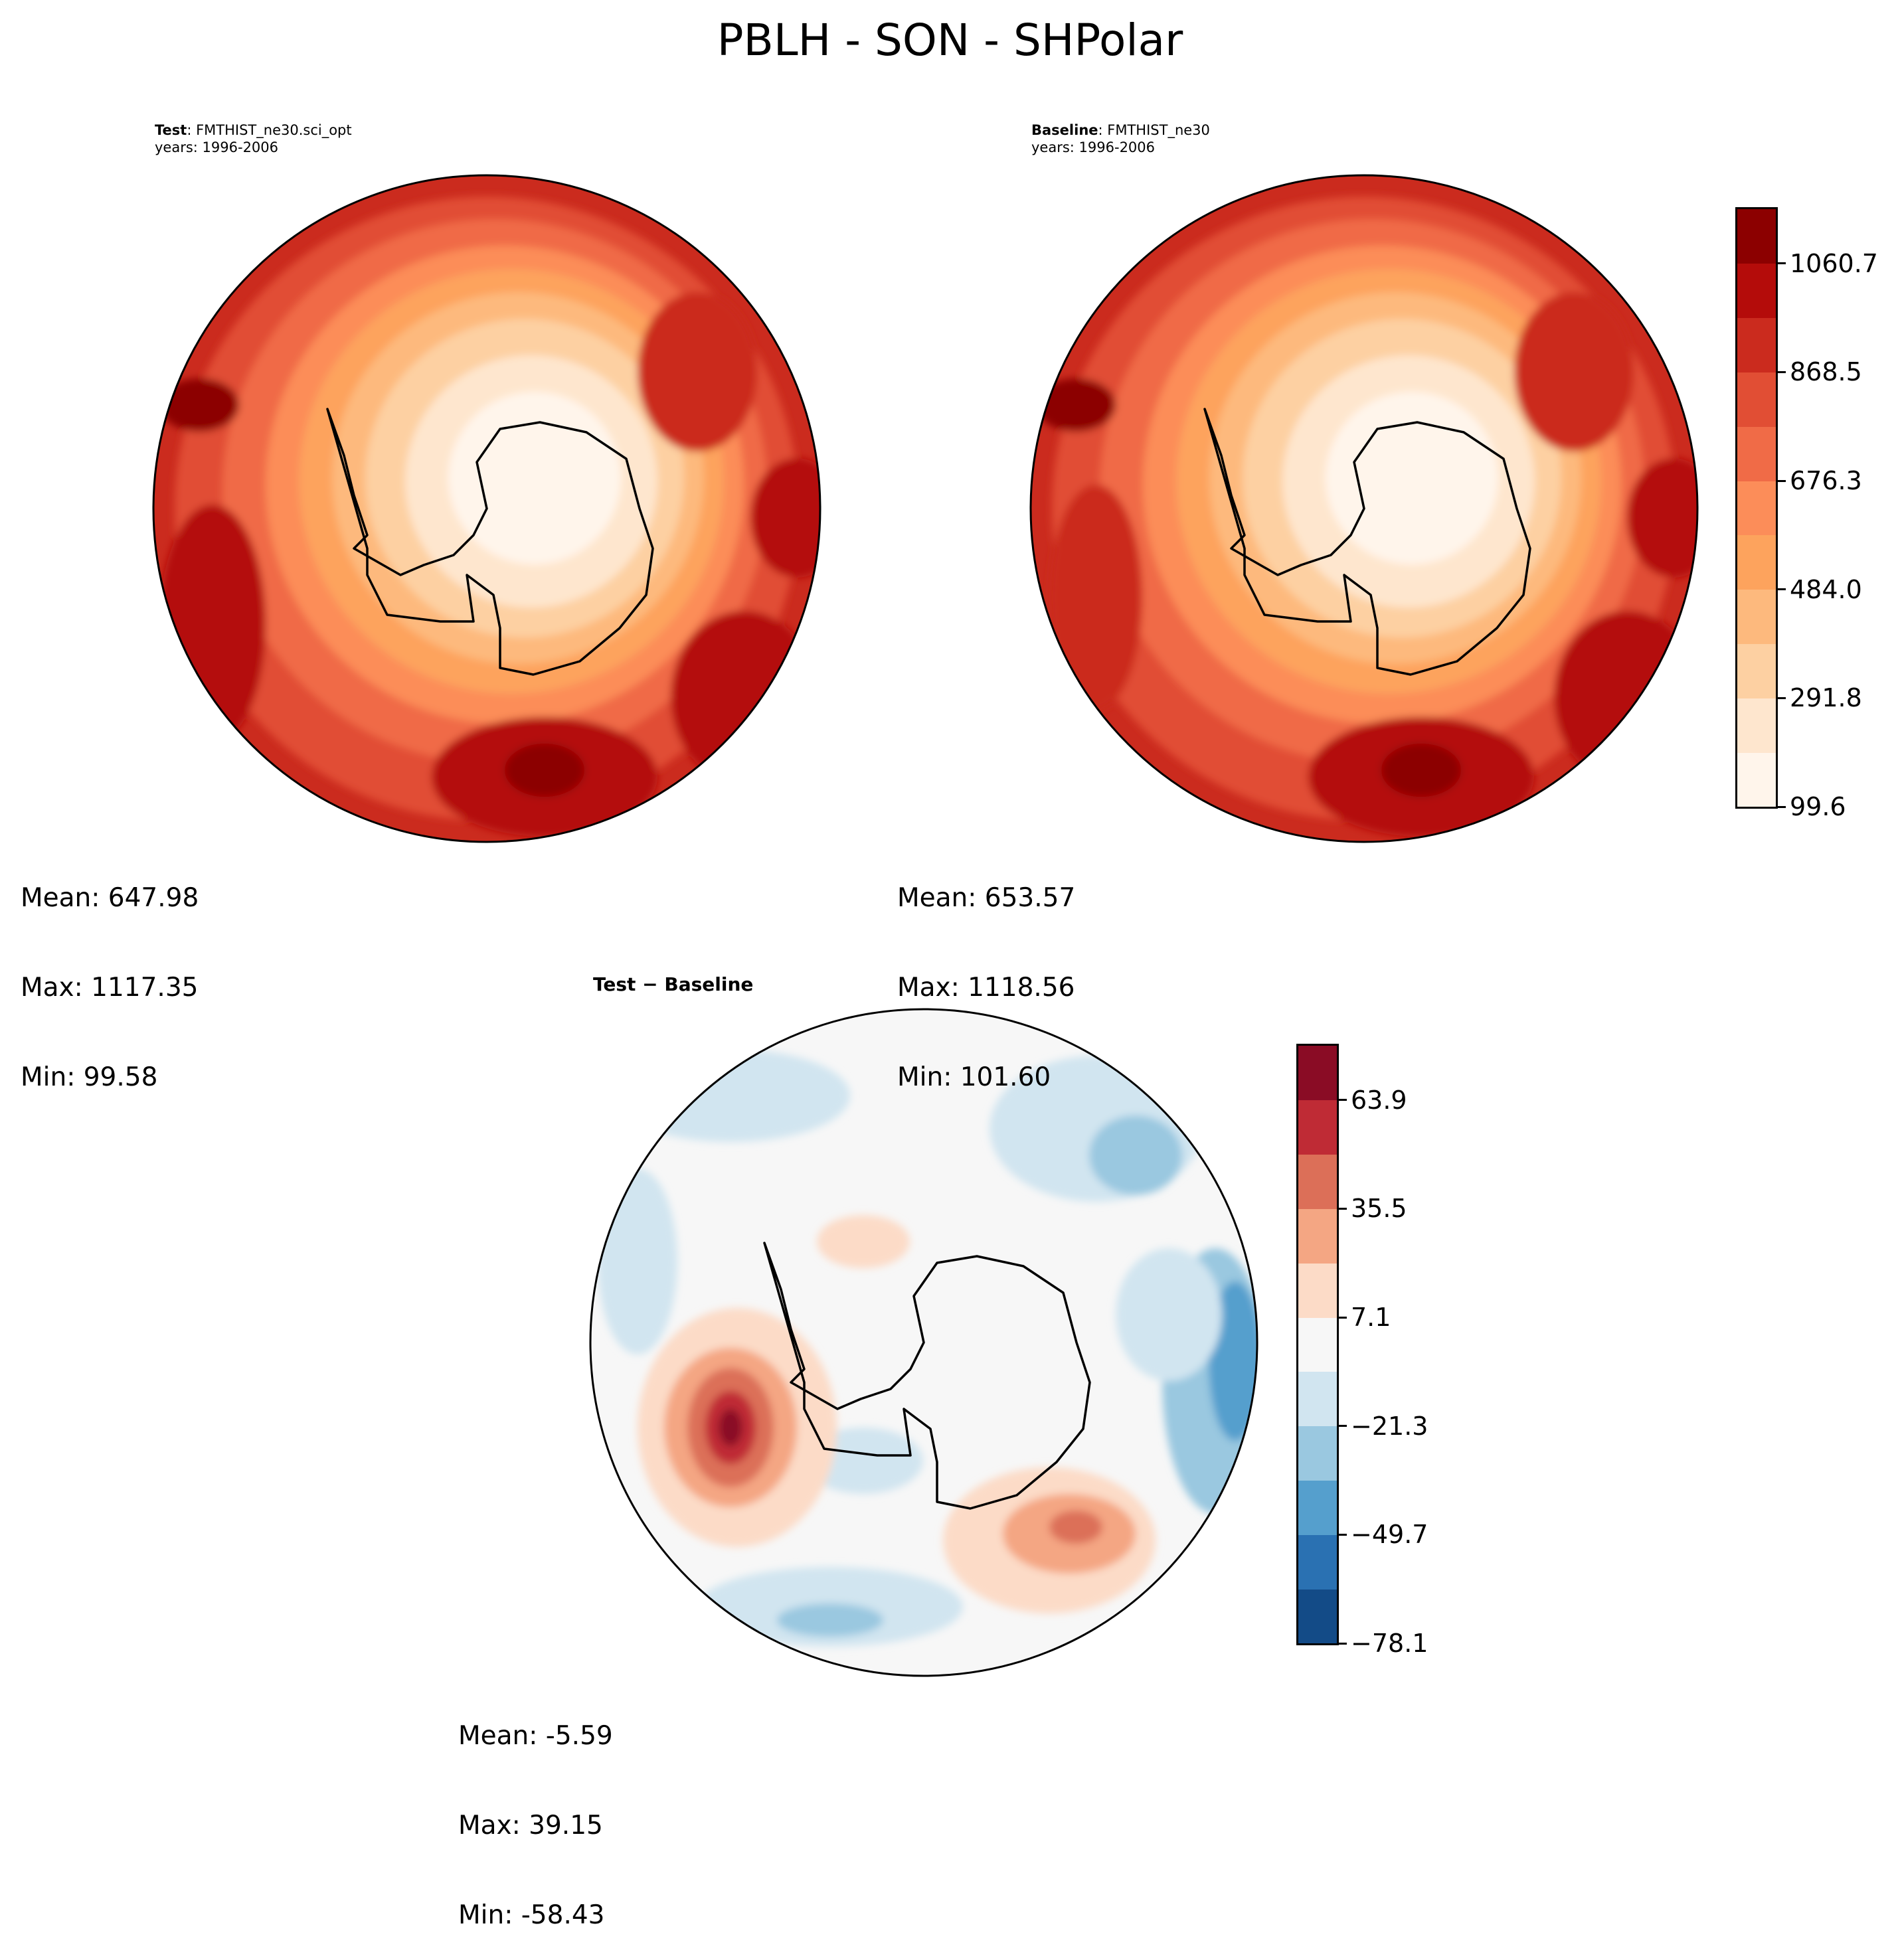 The height and width of the screenshot is (1960, 1900). I want to click on colorbar-diff, so click(1317, 1344).